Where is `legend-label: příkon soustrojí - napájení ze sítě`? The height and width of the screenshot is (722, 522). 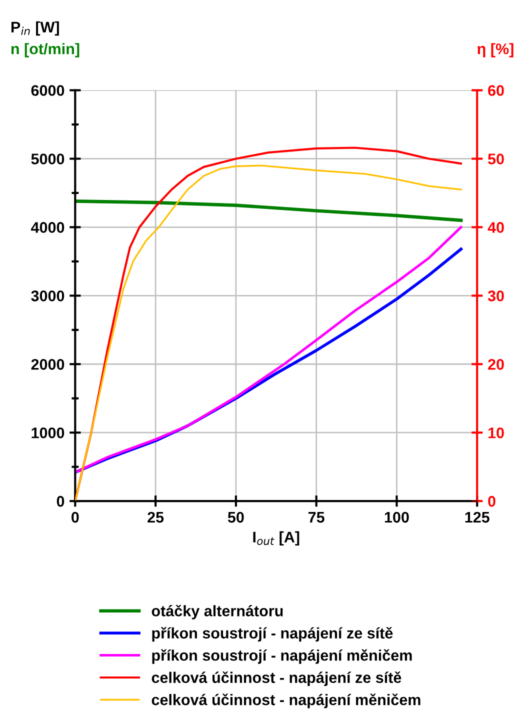 legend-label: příkon soustrojí - napájení ze sítě is located at coordinates (272, 634).